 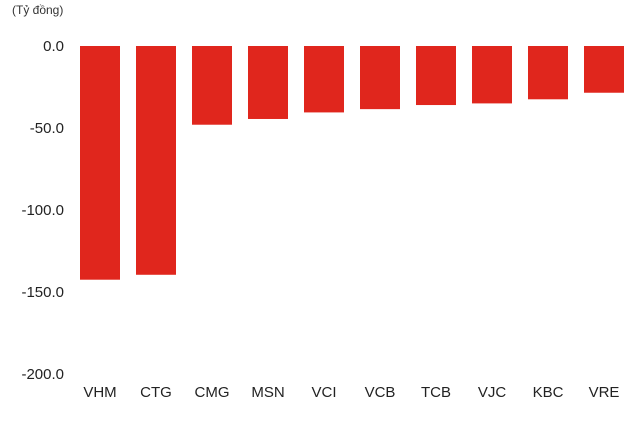 What do you see at coordinates (268, 82) in the screenshot?
I see `bar-msn` at bounding box center [268, 82].